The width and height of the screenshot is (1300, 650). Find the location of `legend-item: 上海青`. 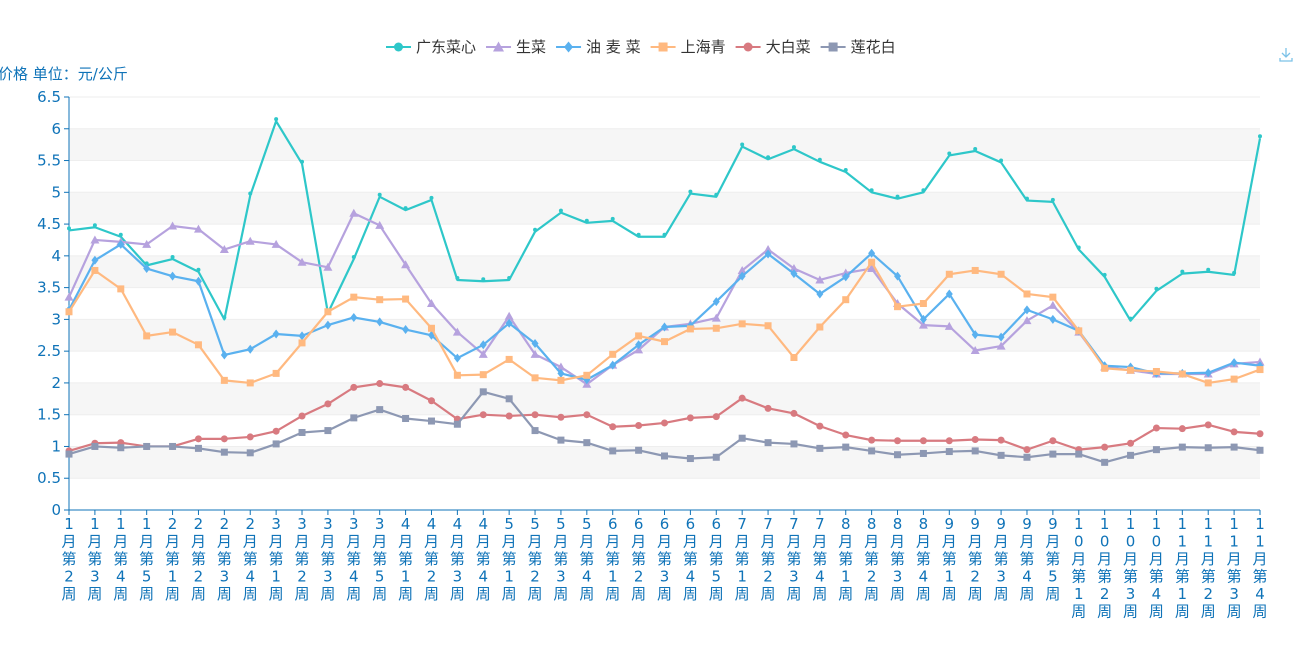

legend-item: 上海青 is located at coordinates (688, 47).